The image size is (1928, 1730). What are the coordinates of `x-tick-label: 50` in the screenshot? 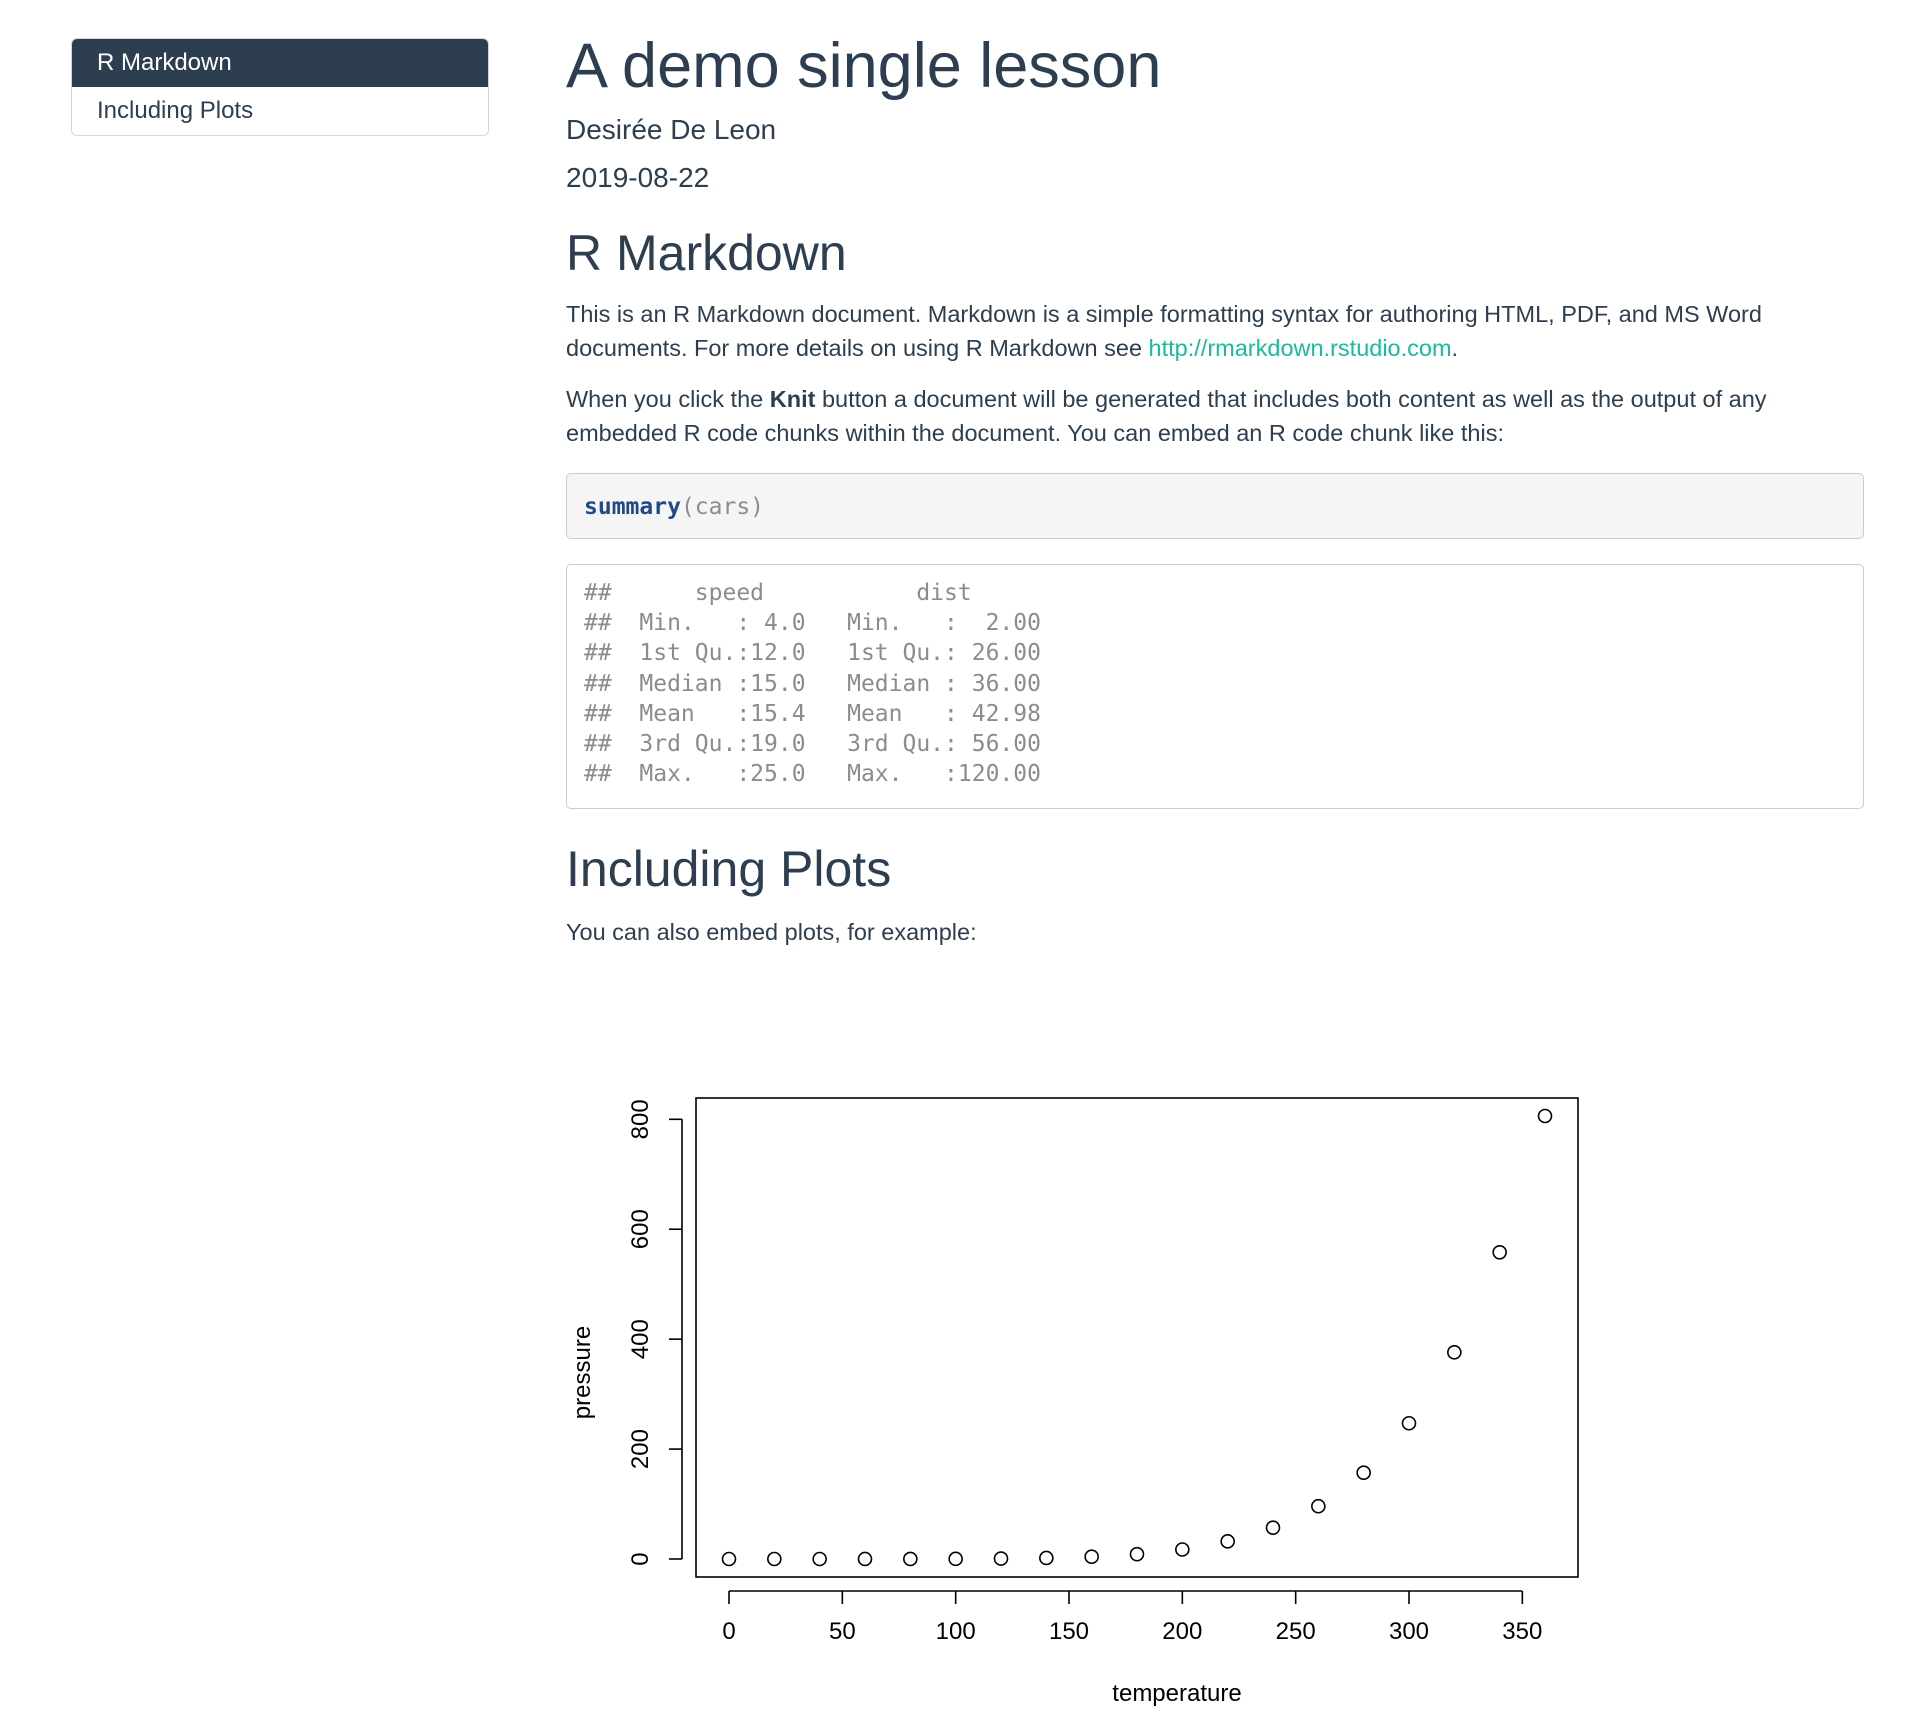 It's located at (842, 1631).